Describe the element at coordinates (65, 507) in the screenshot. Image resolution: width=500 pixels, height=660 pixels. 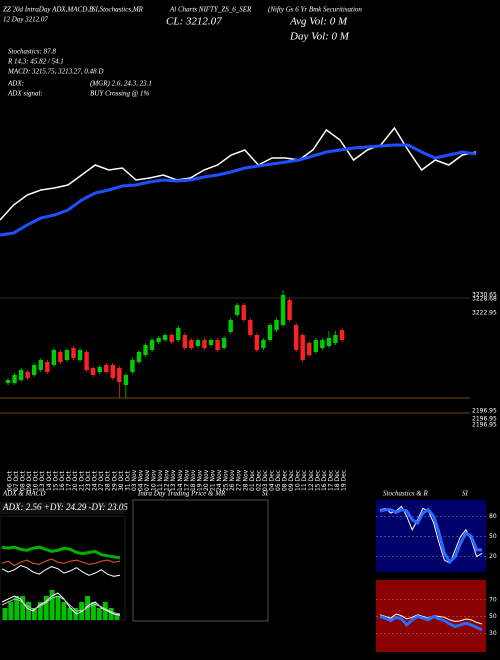
I see `adx-values: ADX: 2.56 +DY: 24.29 -DY: 23.05` at that location.